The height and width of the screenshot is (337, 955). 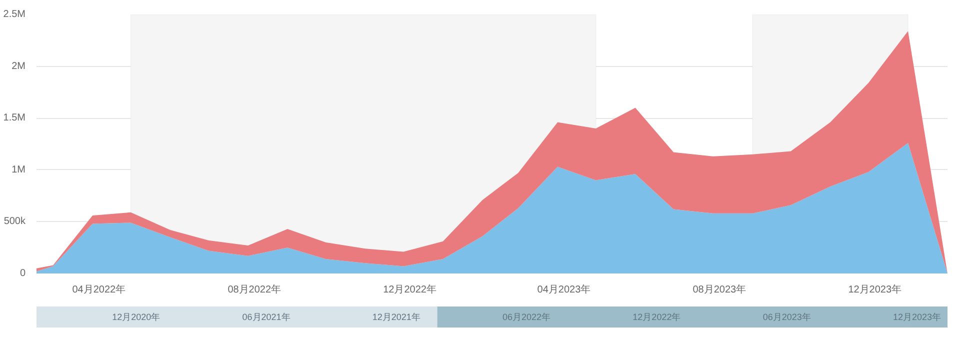 What do you see at coordinates (875, 290) in the screenshot?
I see `x-tick-label: 12月2023年` at bounding box center [875, 290].